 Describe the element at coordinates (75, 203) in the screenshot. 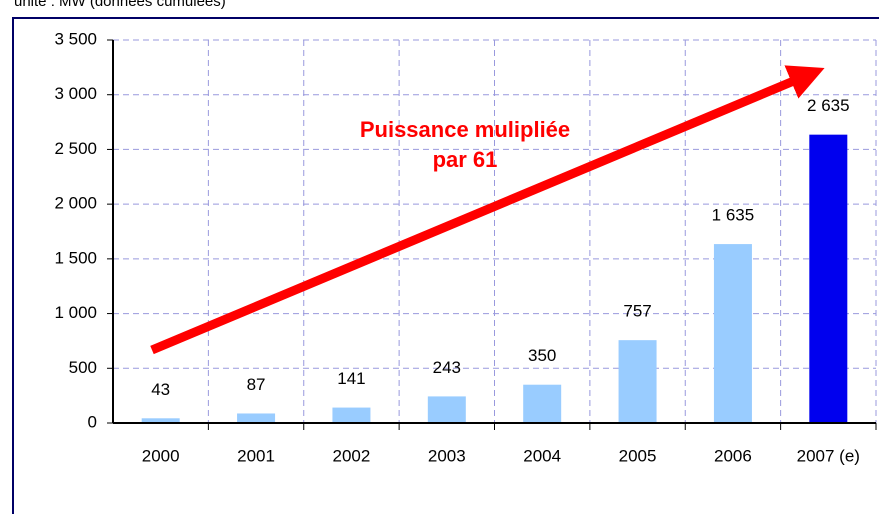

I see `y-tick-label: 2 000` at that location.